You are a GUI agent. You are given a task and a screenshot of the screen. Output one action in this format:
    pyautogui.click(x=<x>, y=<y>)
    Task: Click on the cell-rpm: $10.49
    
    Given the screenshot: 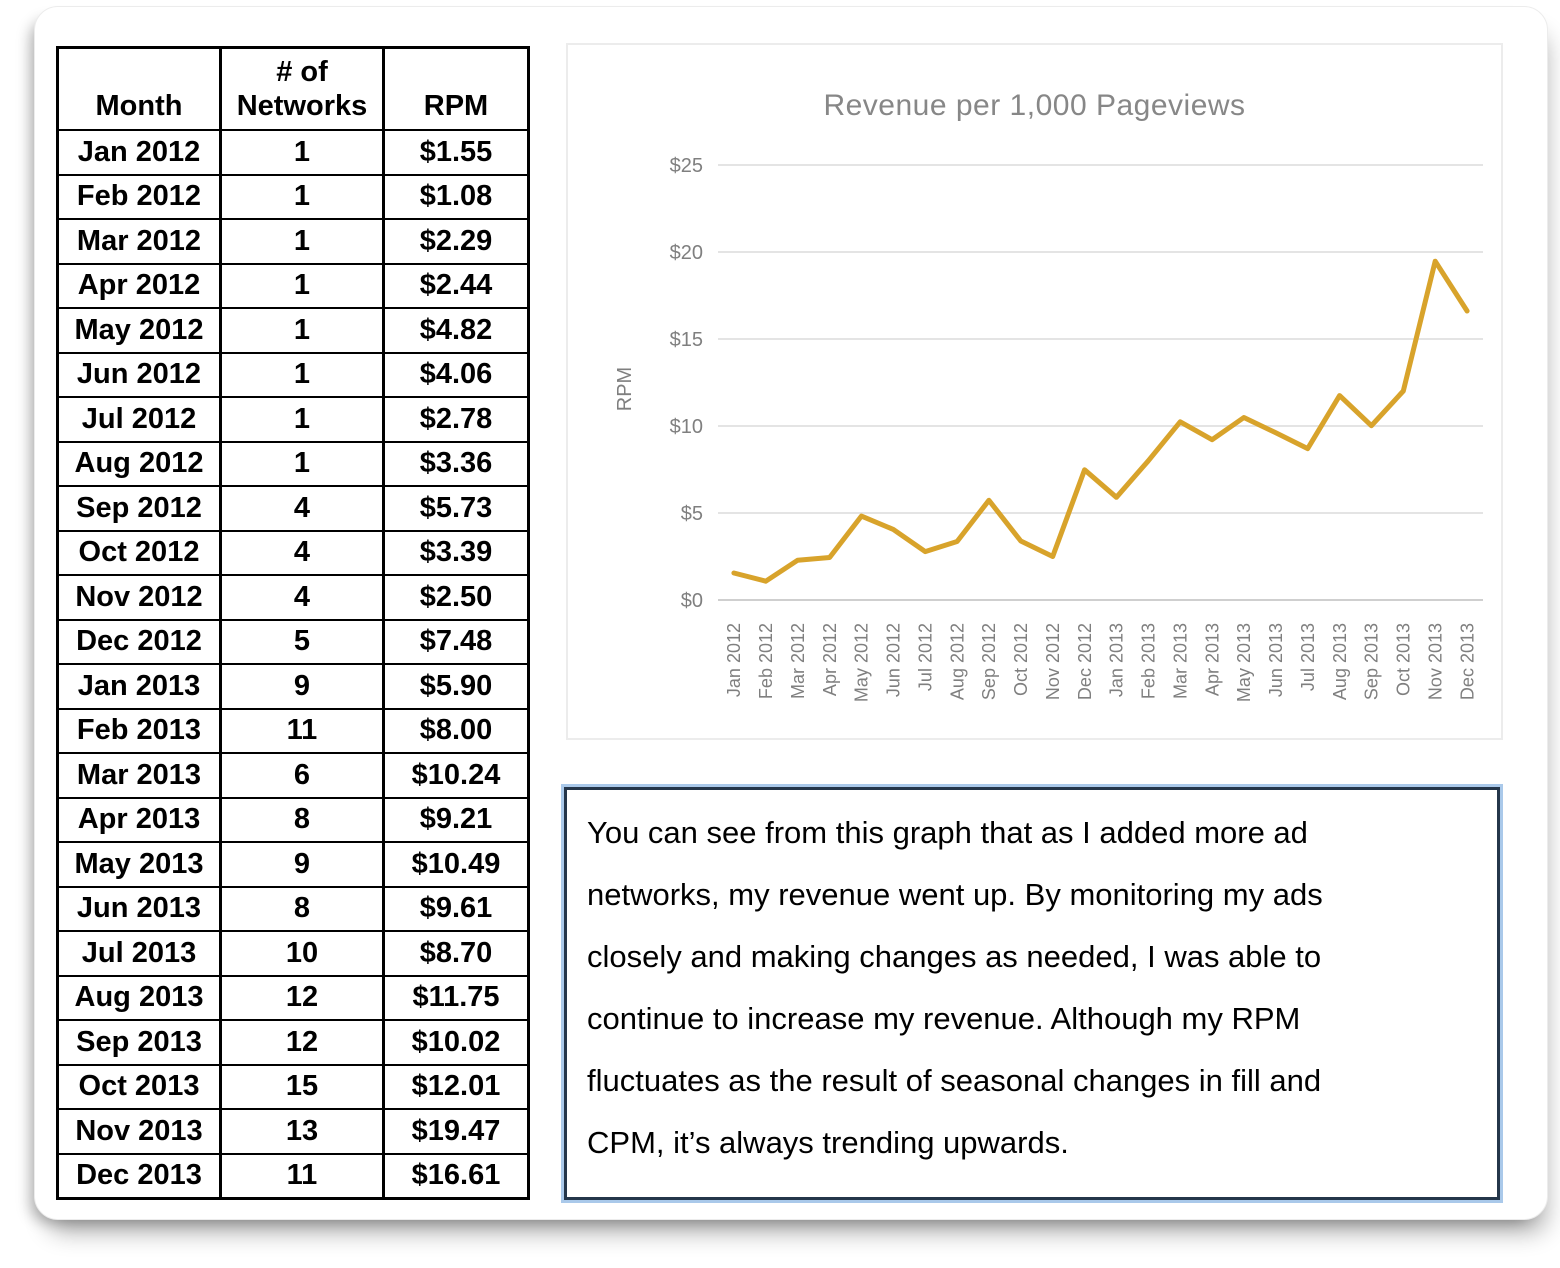 What is the action you would take?
    pyautogui.click(x=456, y=864)
    